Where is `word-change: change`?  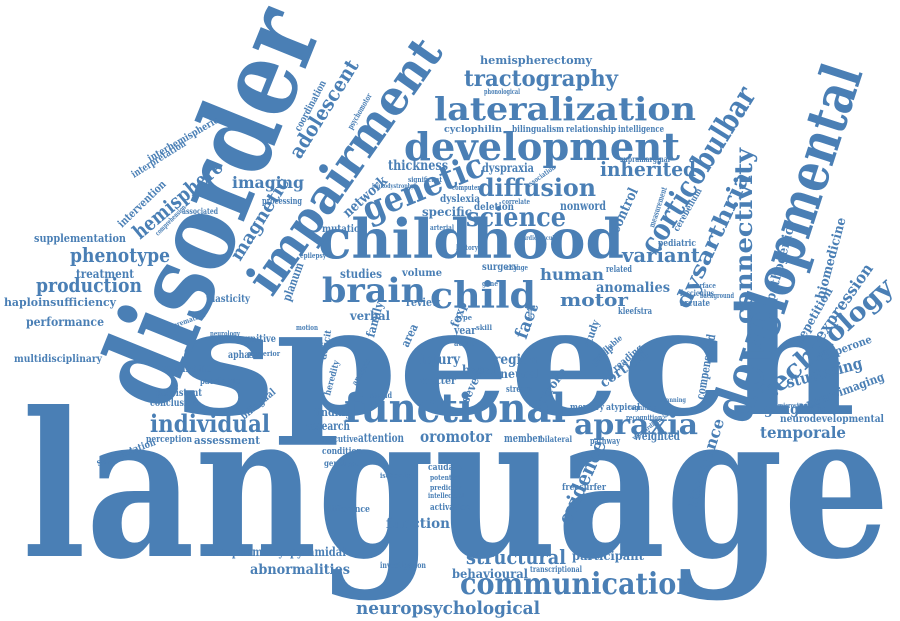 word-change: change is located at coordinates (517, 267).